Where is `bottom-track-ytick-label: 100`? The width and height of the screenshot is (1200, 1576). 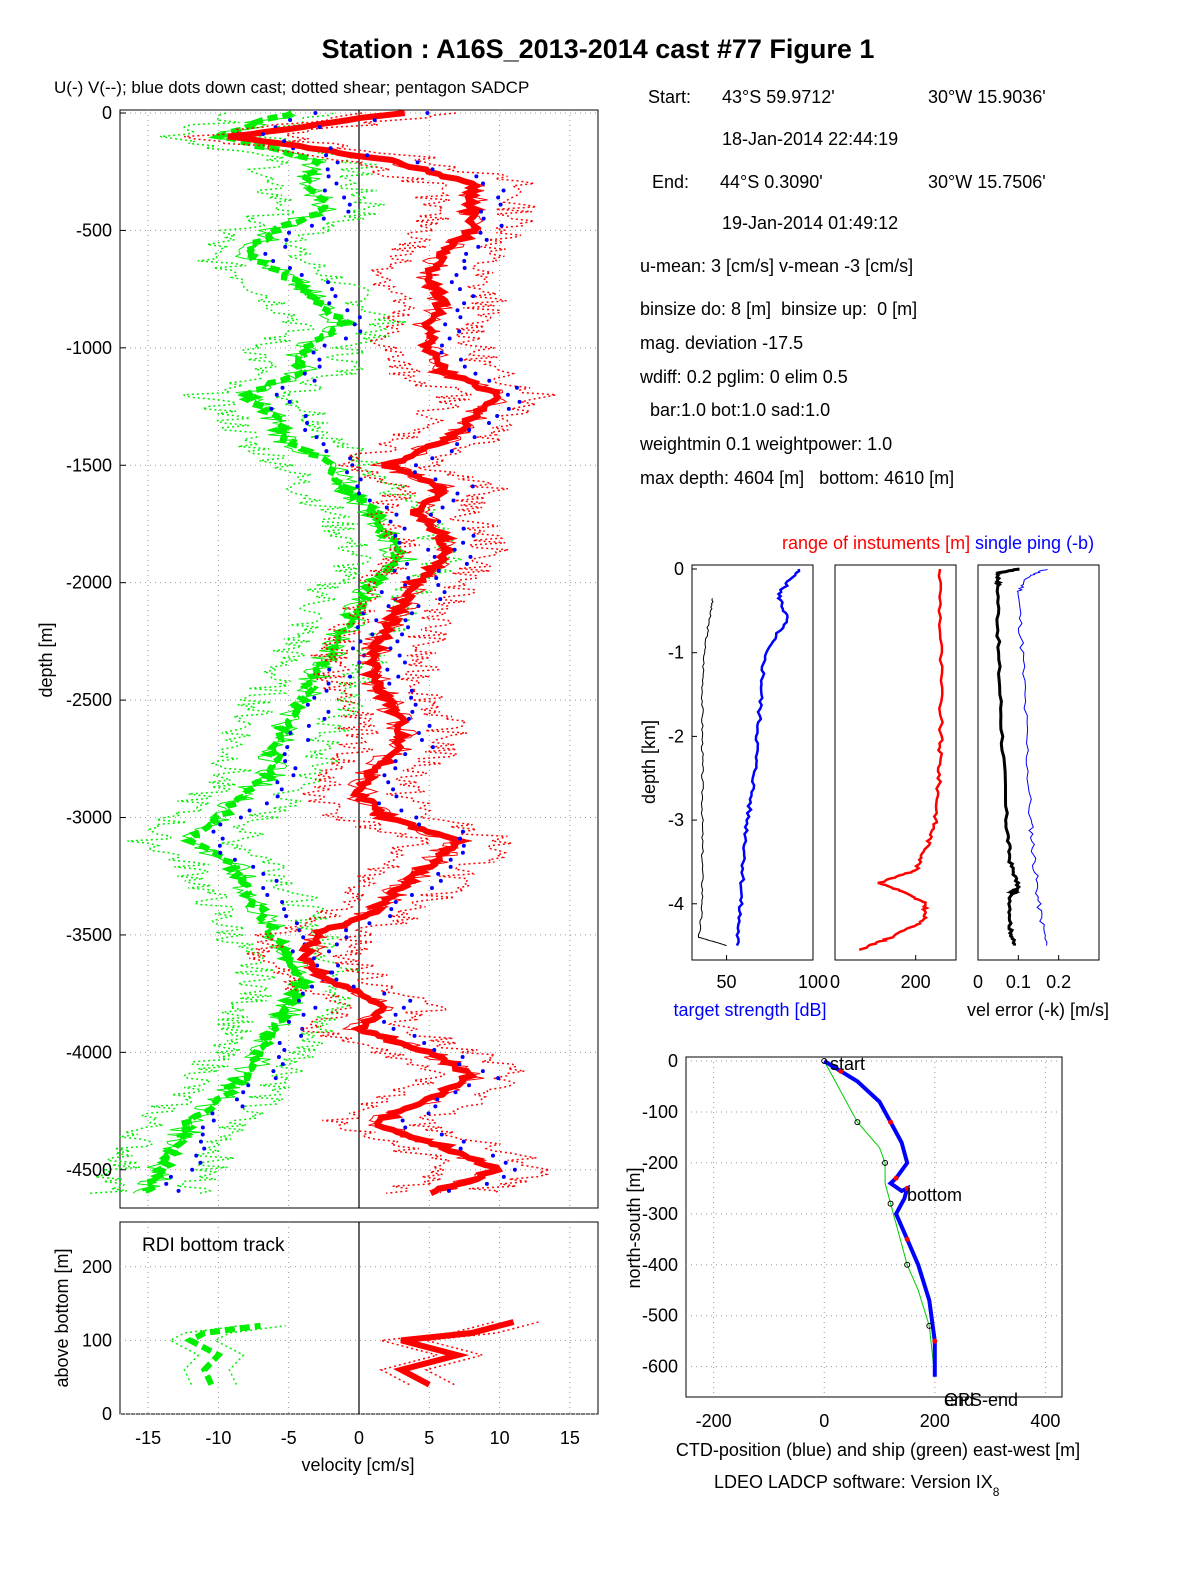 bottom-track-ytick-label: 100 is located at coordinates (97, 1340).